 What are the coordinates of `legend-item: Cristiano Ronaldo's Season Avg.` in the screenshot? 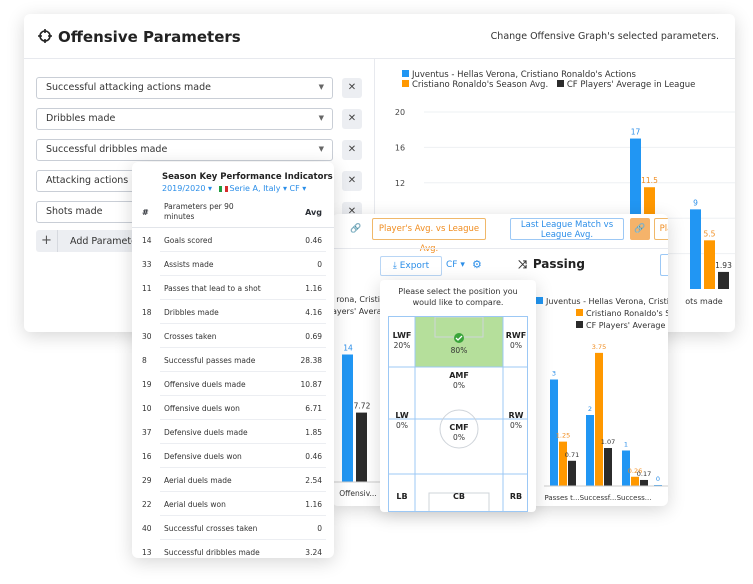 It's located at (475, 85).